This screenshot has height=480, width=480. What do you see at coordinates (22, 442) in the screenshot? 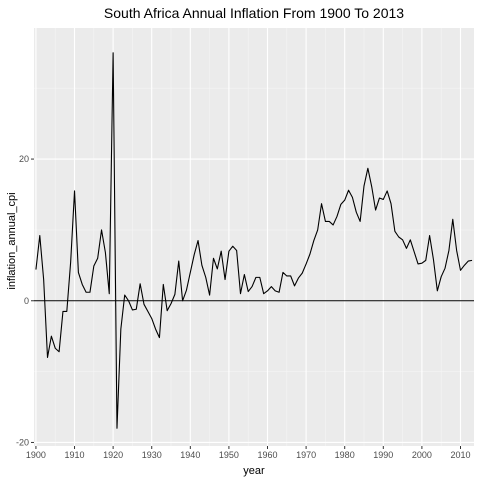
I see `y-tick-label: -20` at bounding box center [22, 442].